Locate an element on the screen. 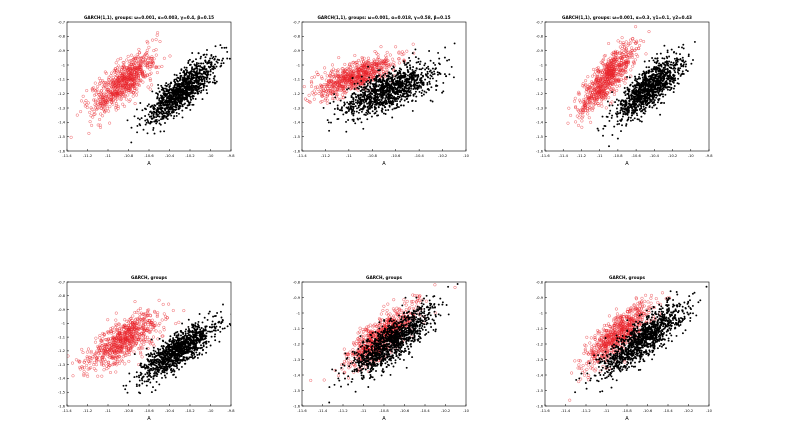 The image size is (798, 432). y-tick-label: -1.3 is located at coordinates (61, 108).